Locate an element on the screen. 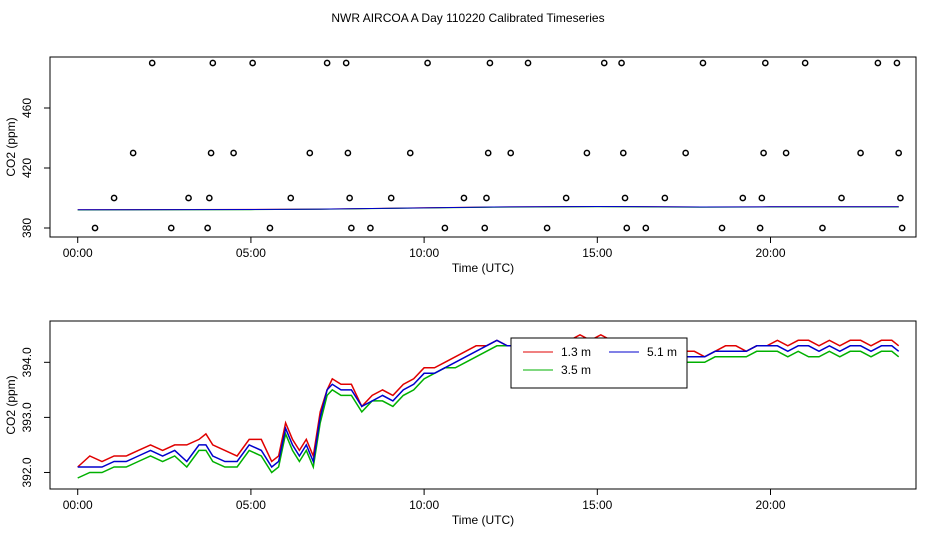  legend-label: 5.1 m is located at coordinates (662, 352).